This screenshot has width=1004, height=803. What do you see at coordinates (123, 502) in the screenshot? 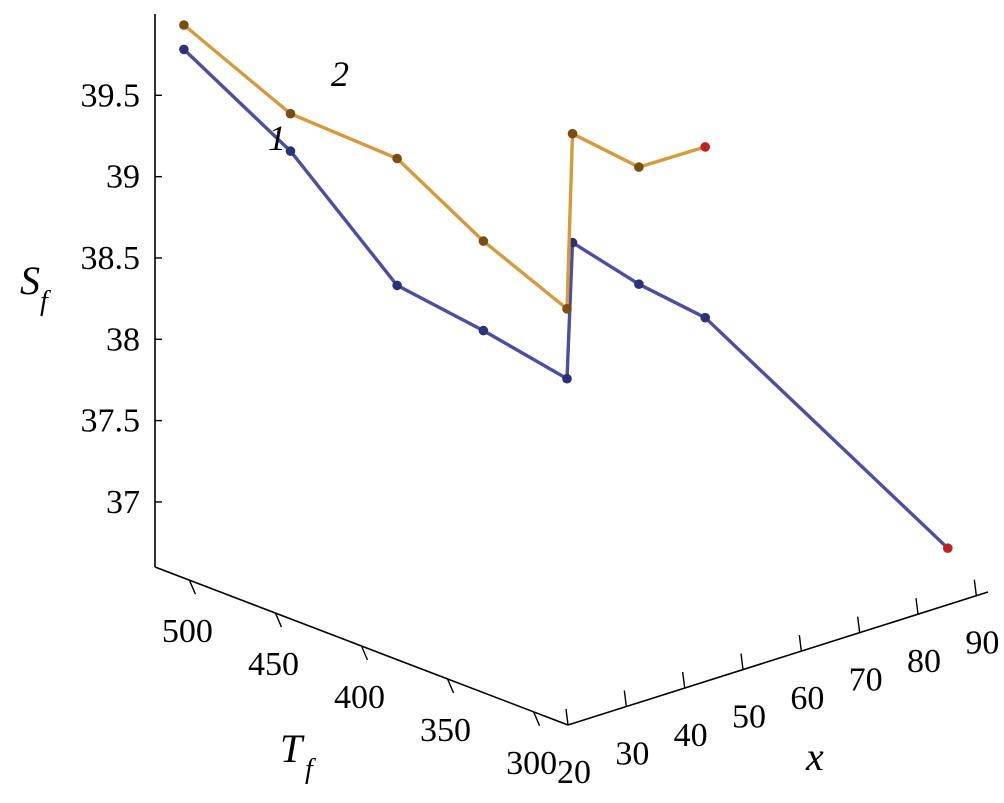
I see `s-tick-label: 37` at bounding box center [123, 502].